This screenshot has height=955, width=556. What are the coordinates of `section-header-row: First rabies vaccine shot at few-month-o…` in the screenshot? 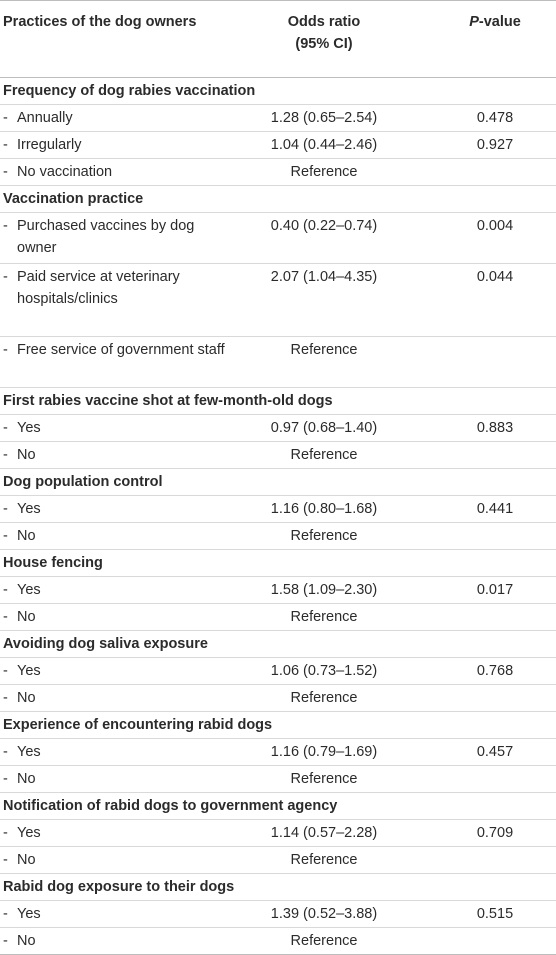 It's located at (278, 401).